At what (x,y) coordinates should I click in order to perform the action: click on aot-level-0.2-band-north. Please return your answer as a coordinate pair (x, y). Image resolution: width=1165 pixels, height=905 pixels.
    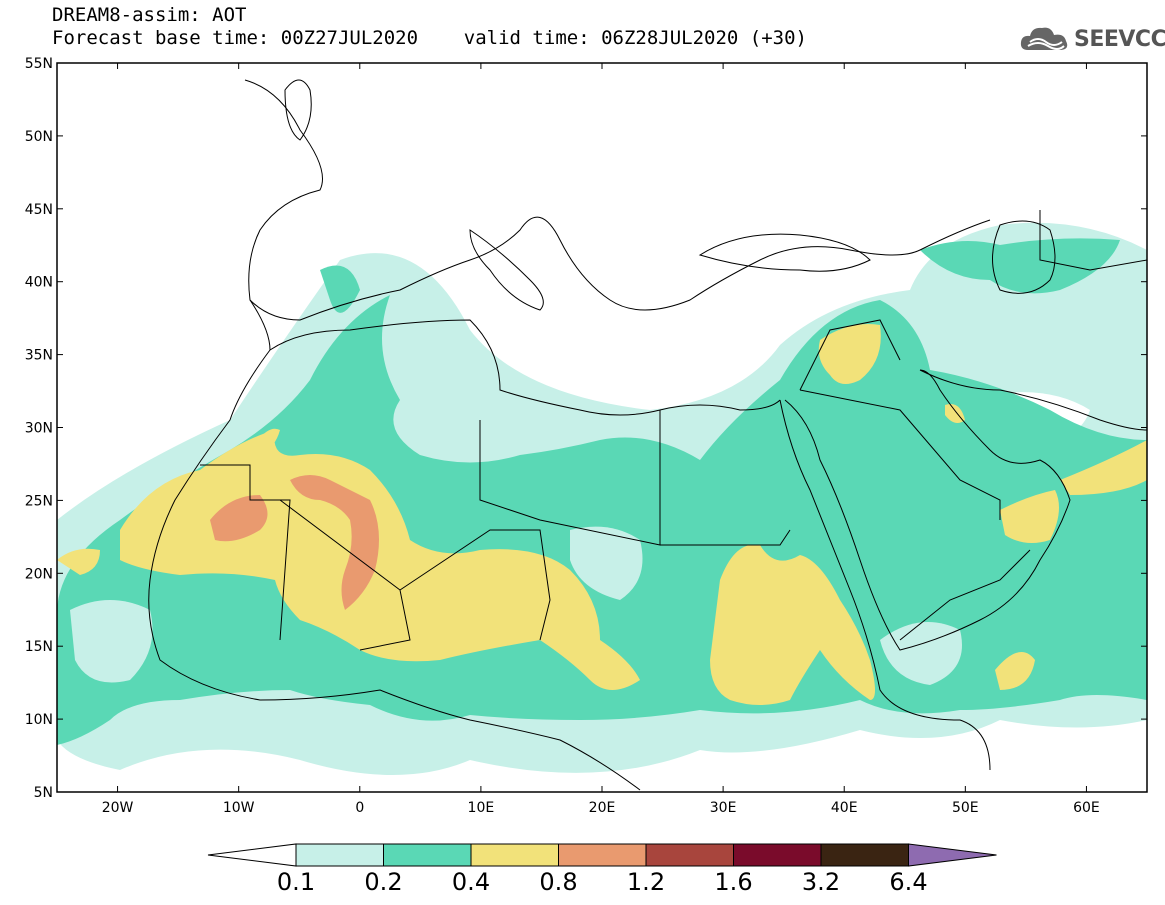
    Looking at the image, I should click on (1020, 266).